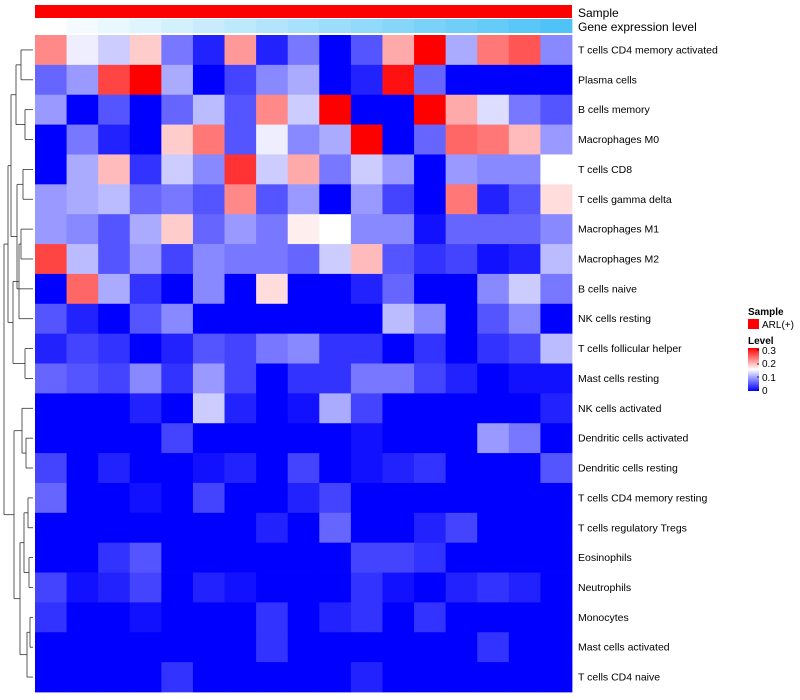  Describe the element at coordinates (303, 11) in the screenshot. I see `sample-annotation-bar` at that location.